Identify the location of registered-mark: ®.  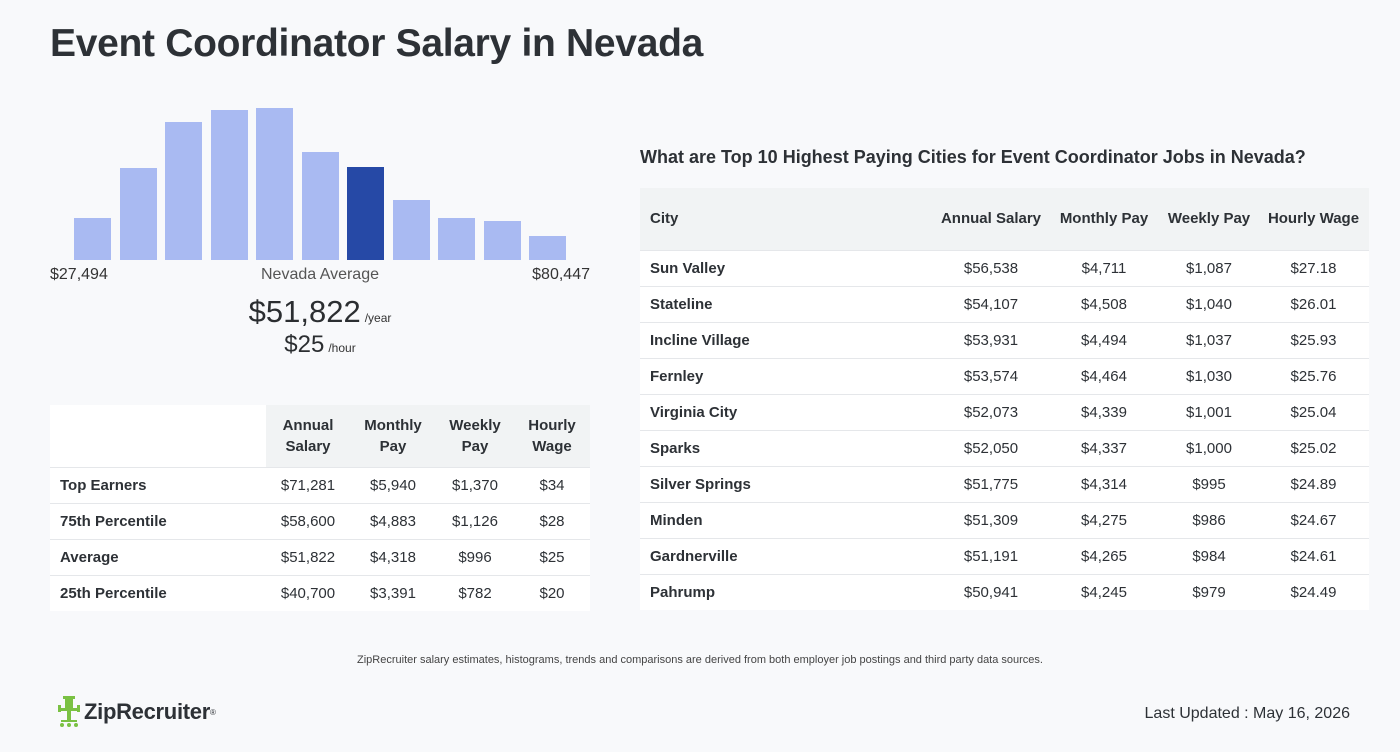
(212, 712).